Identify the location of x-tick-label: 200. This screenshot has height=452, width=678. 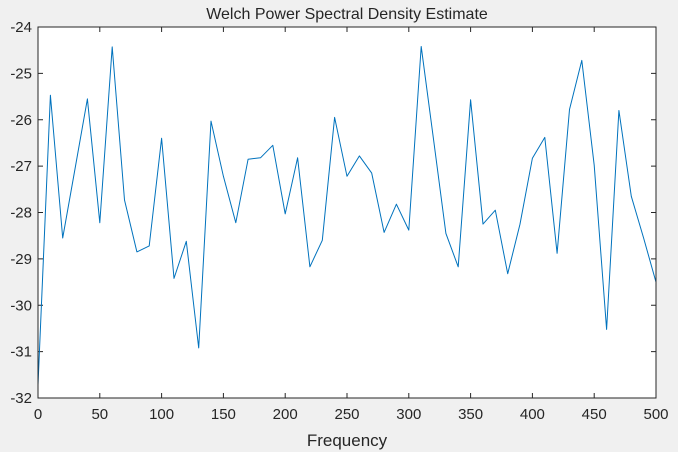
(285, 414).